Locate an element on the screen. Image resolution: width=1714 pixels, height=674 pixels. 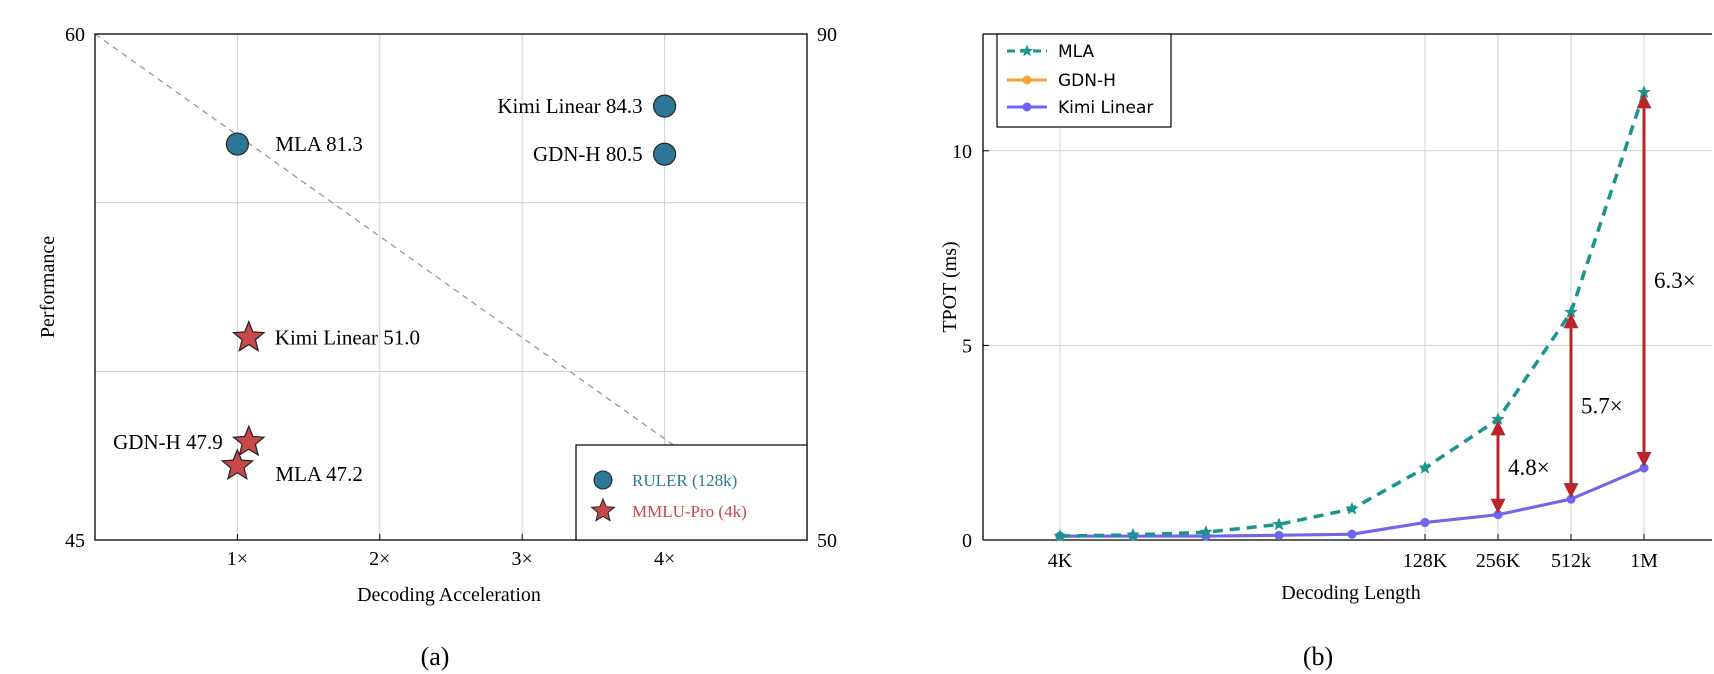
panel-a-ytick-right-bottom: 50 is located at coordinates (827, 541).